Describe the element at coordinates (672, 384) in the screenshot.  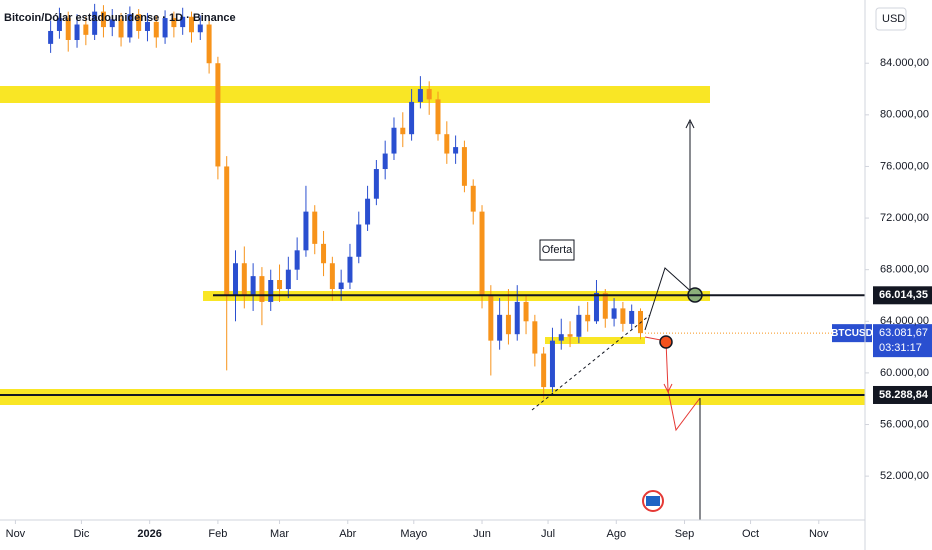
I see `projection-down` at that location.